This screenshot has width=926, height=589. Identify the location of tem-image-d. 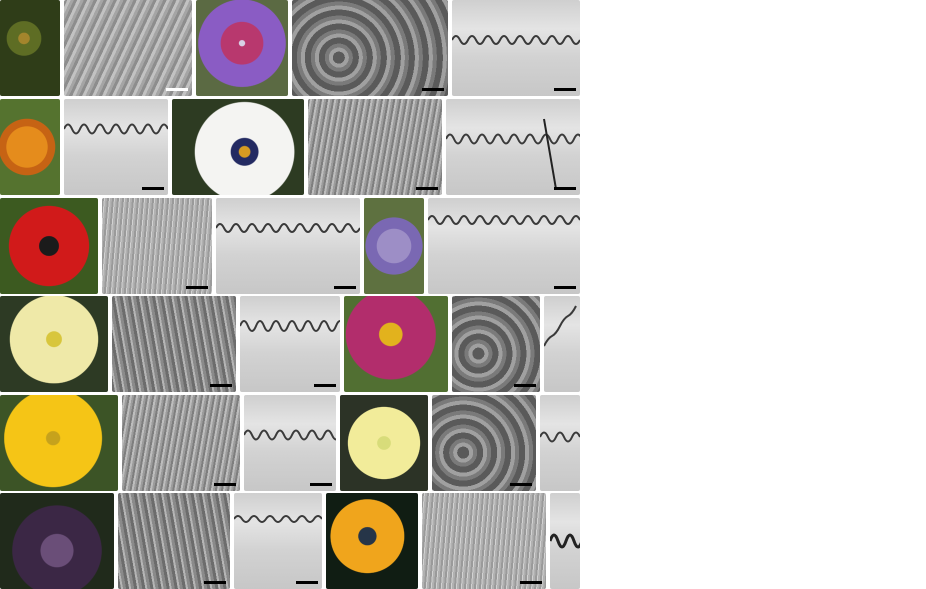
(513, 147).